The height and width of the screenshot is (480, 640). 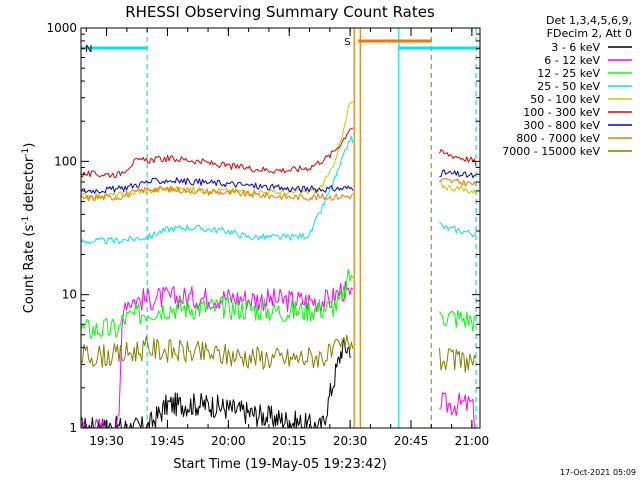 What do you see at coordinates (568, 73) in the screenshot?
I see `legend-label-2: 12 - 25 keV` at bounding box center [568, 73].